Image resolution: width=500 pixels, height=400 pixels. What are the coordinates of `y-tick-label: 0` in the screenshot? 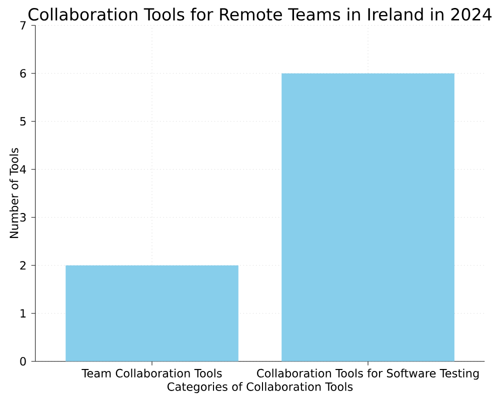 It's located at (23, 361).